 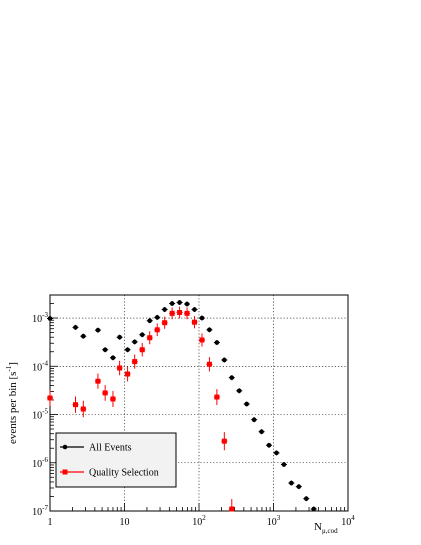 What do you see at coordinates (348, 521) in the screenshot?
I see `x-tick-label: 10⁴` at bounding box center [348, 521].